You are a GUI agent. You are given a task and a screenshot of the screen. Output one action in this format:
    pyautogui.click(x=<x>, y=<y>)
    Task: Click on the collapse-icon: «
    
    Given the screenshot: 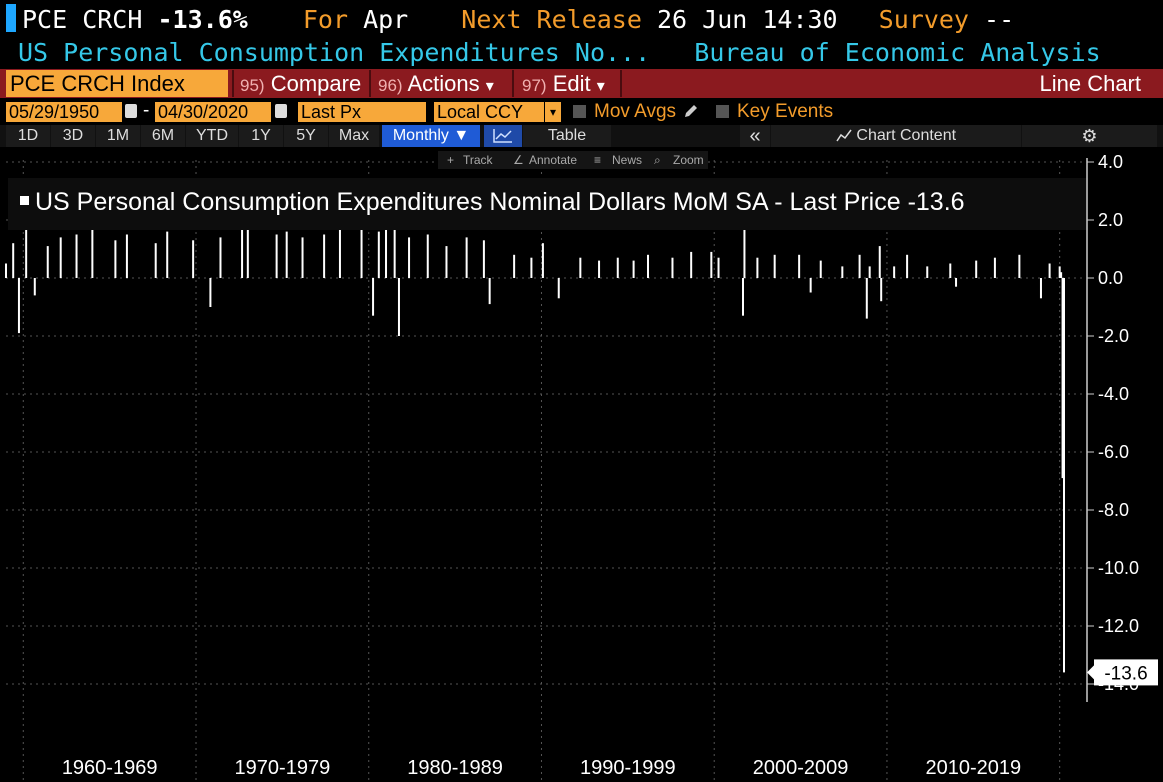 What is the action you would take?
    pyautogui.click(x=755, y=136)
    